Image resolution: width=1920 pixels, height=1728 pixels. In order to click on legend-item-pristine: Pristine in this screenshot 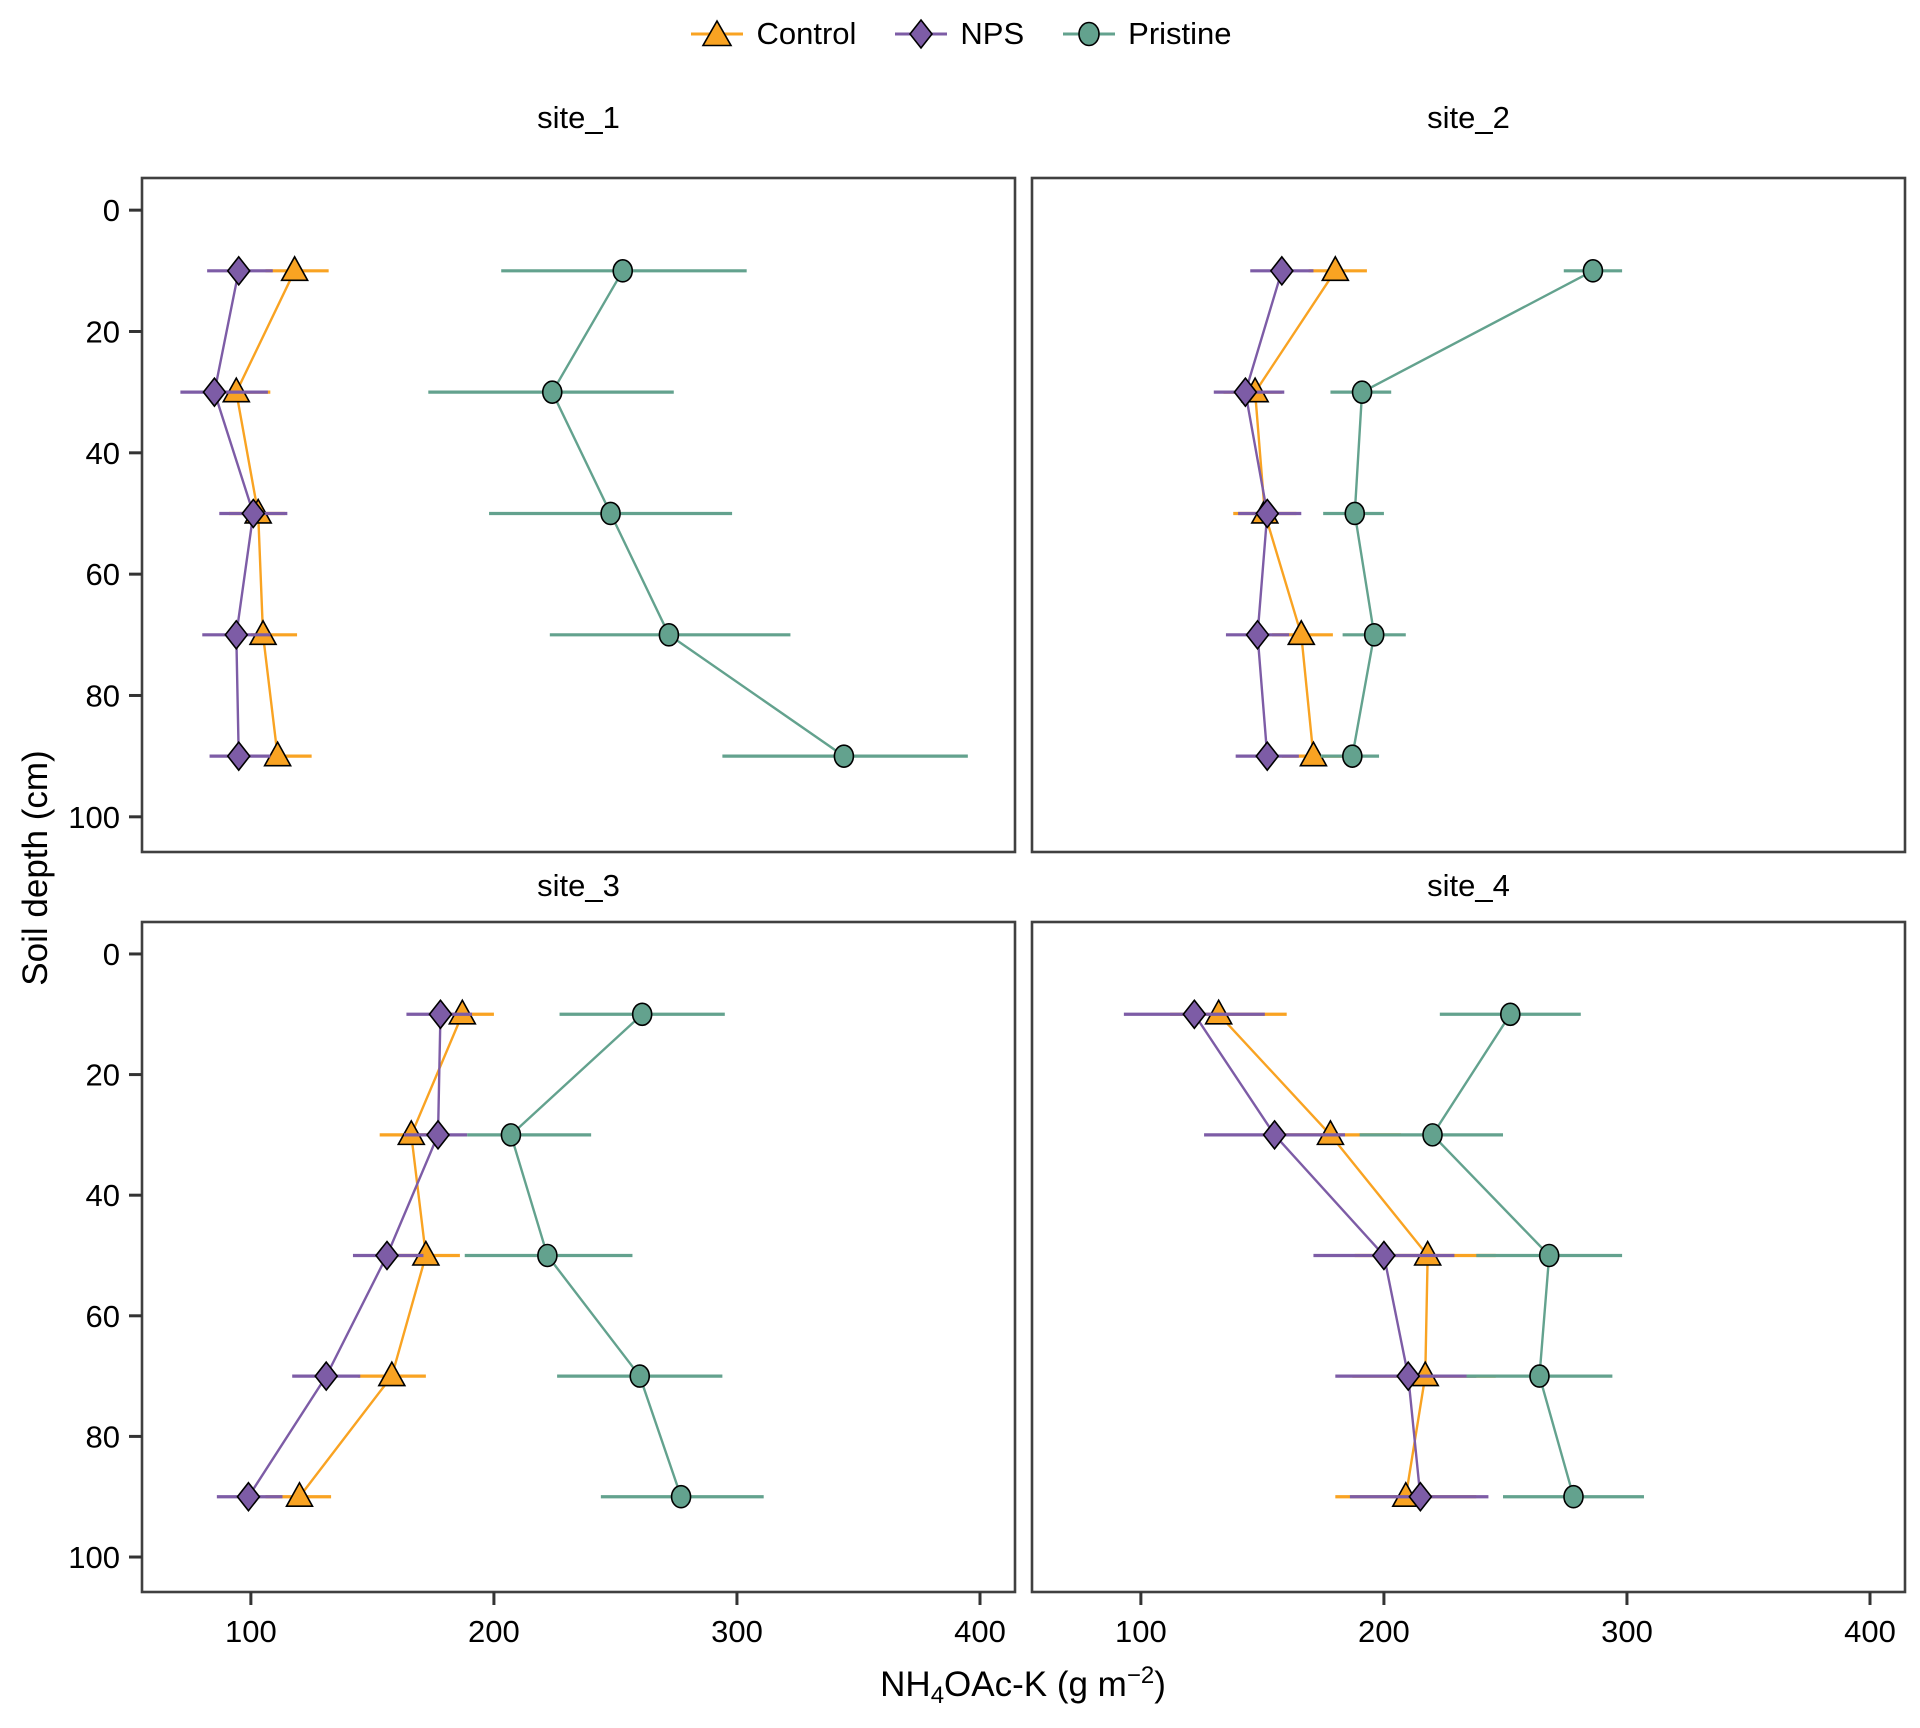, I will do `click(1146, 34)`.